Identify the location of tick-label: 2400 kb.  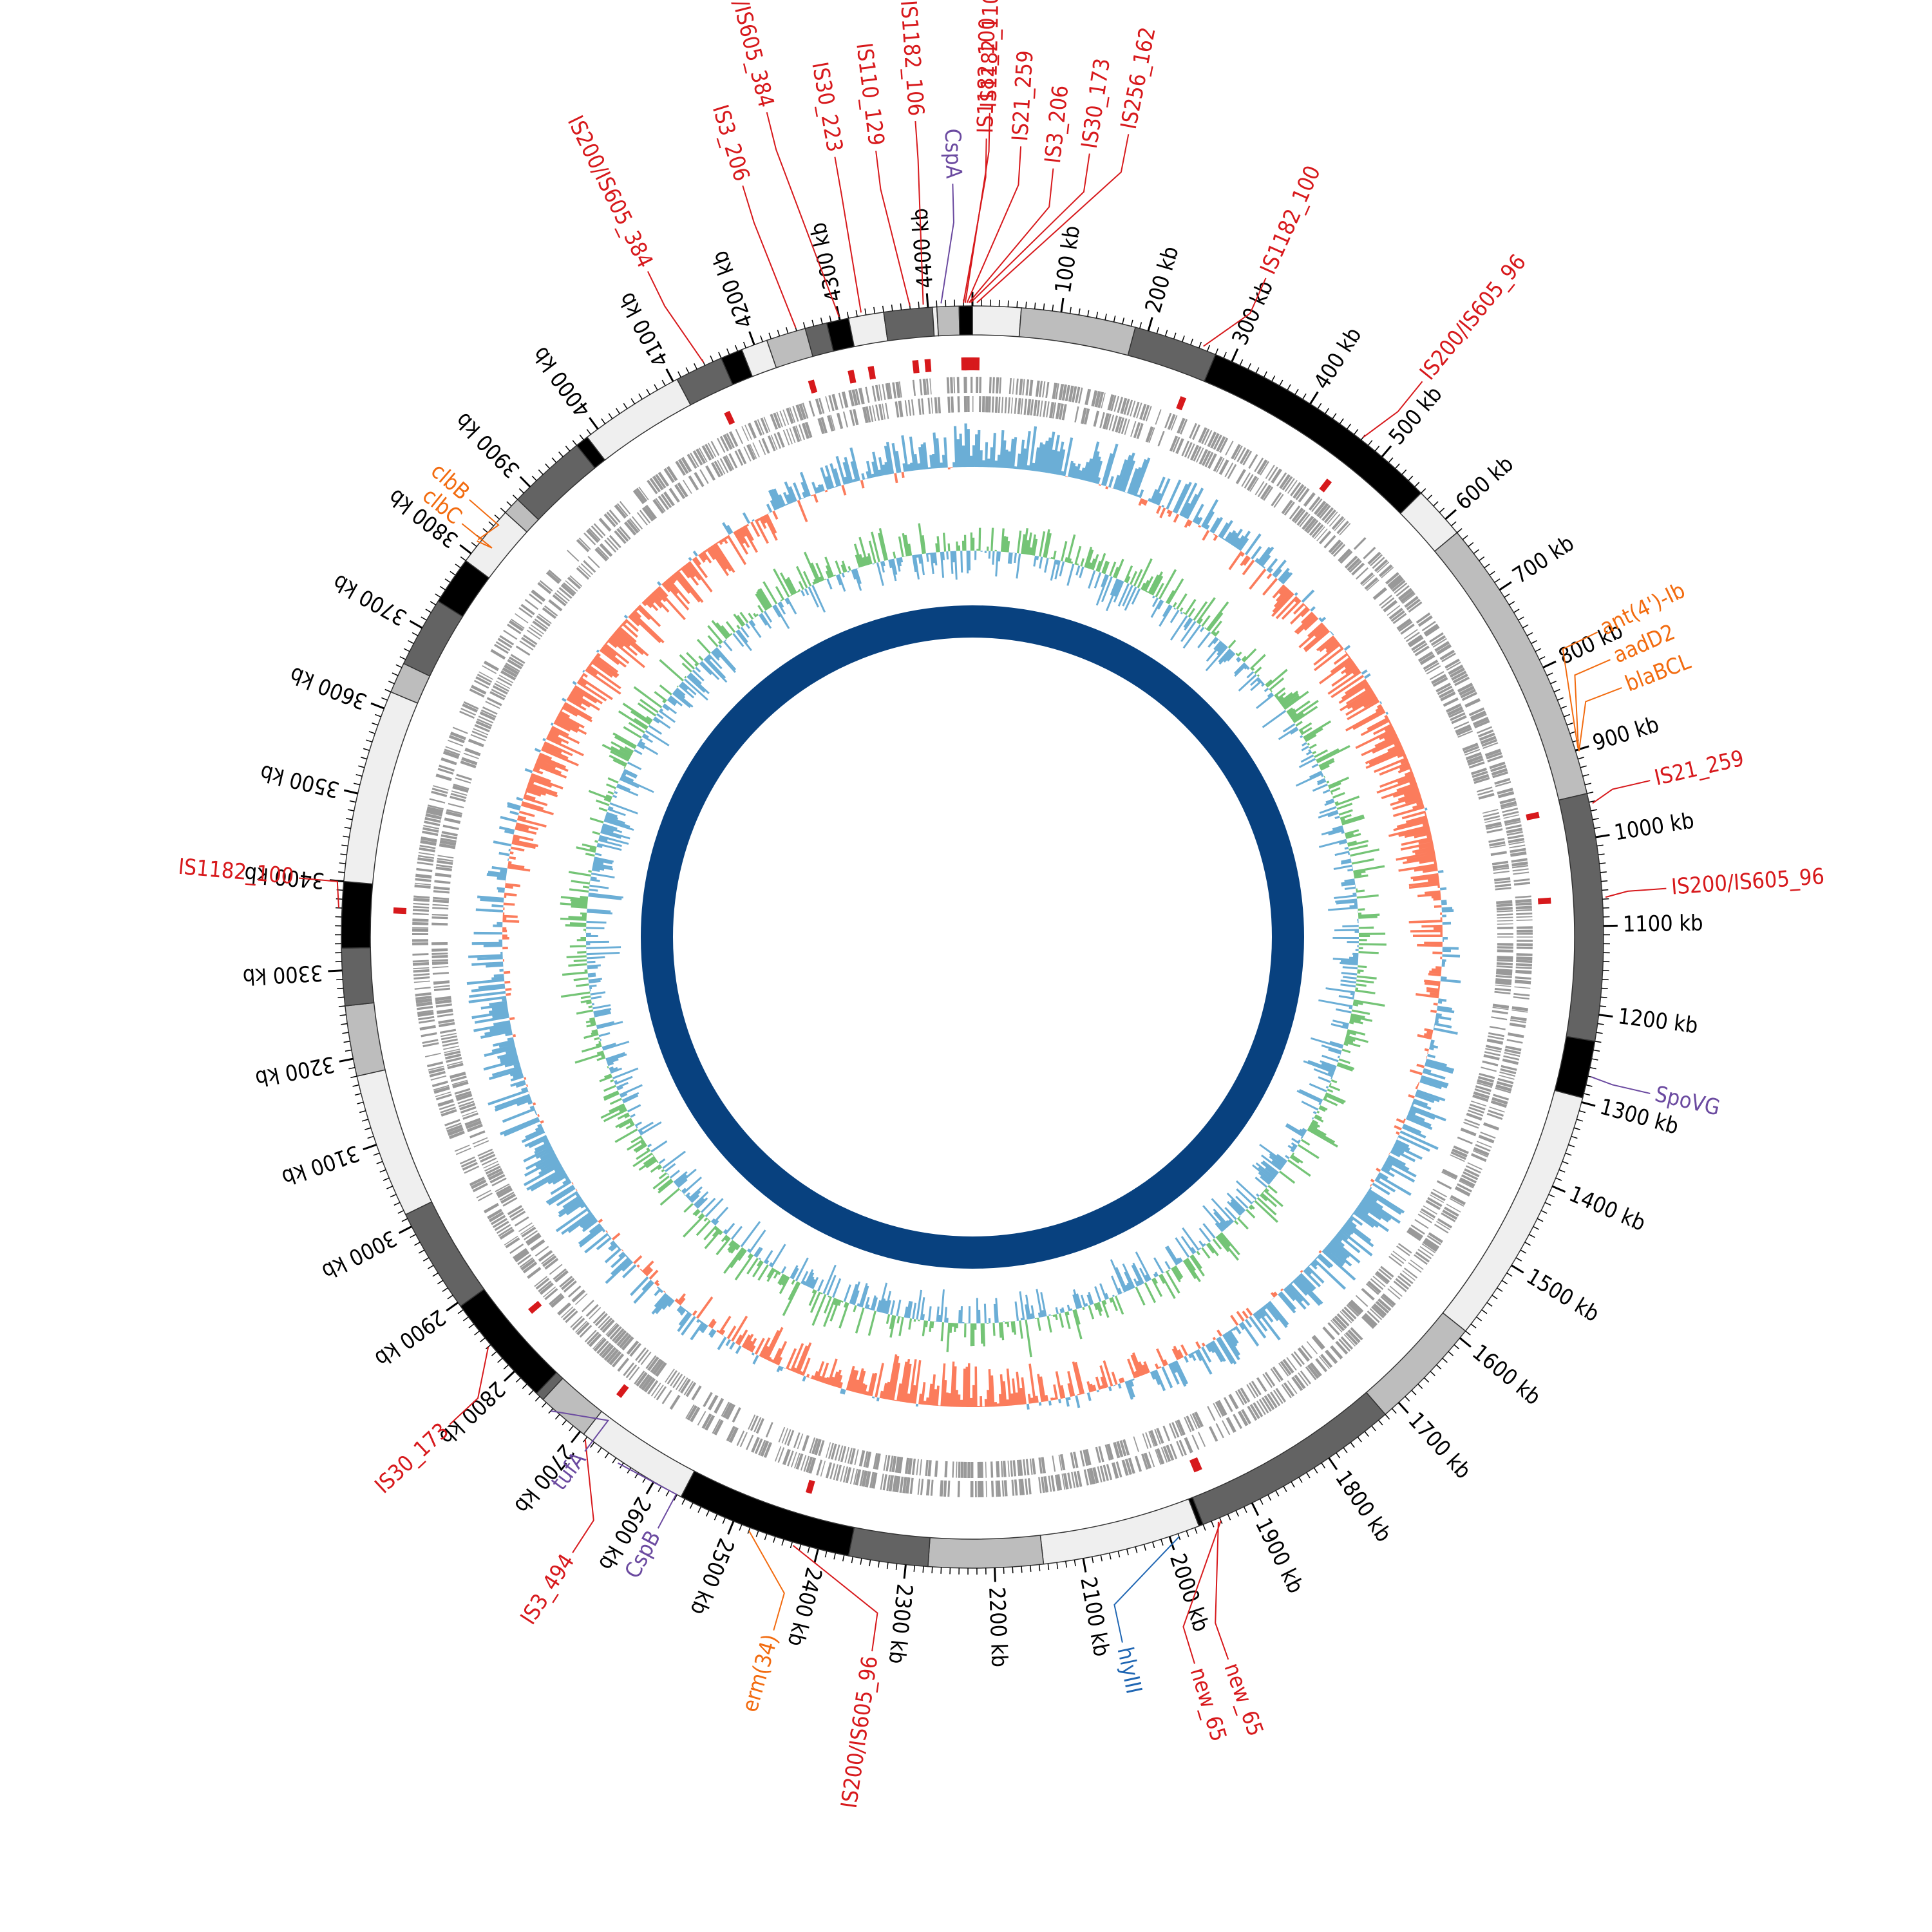
(805, 1607).